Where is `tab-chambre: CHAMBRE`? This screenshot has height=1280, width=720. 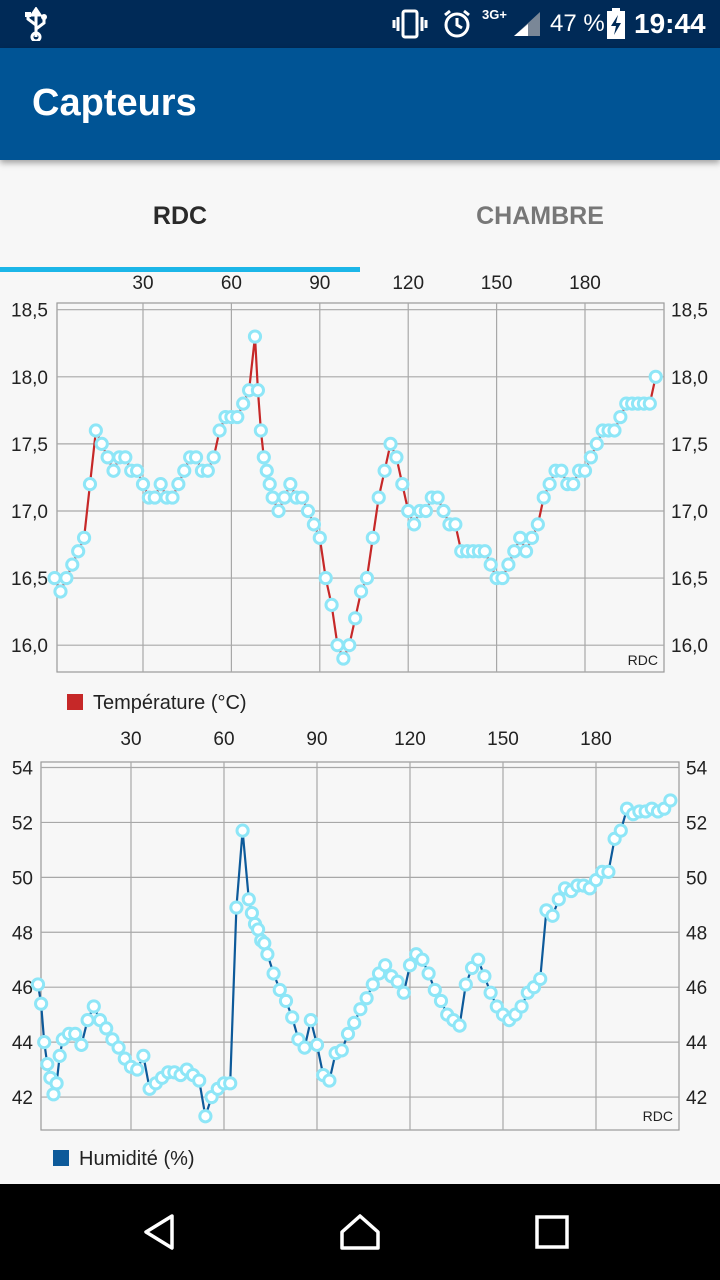
tab-chambre: CHAMBRE is located at coordinates (540, 215).